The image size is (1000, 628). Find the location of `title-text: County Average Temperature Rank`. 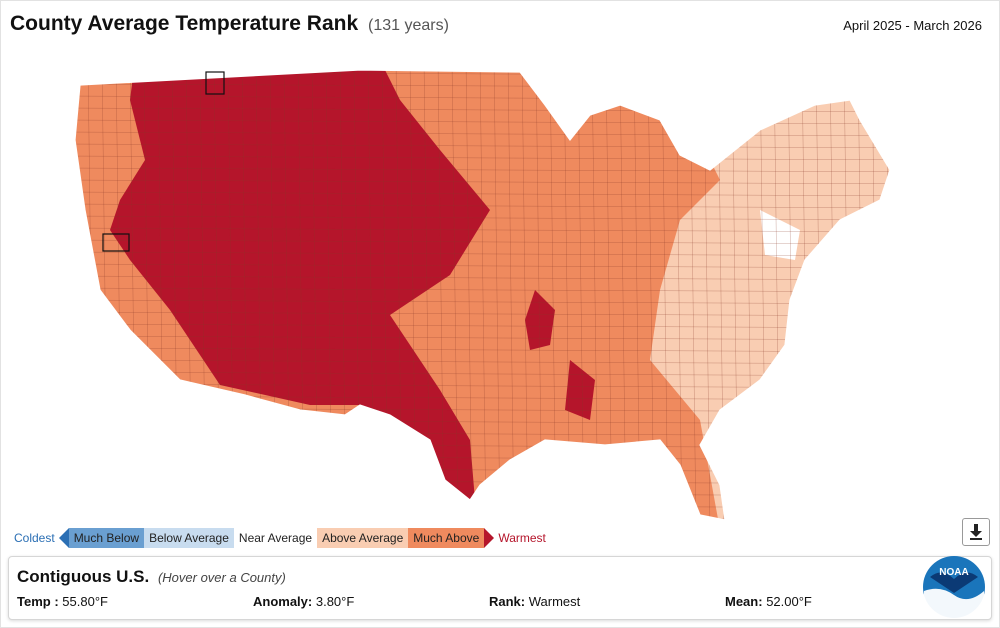

title-text: County Average Temperature Rank is located at coordinates (184, 23).